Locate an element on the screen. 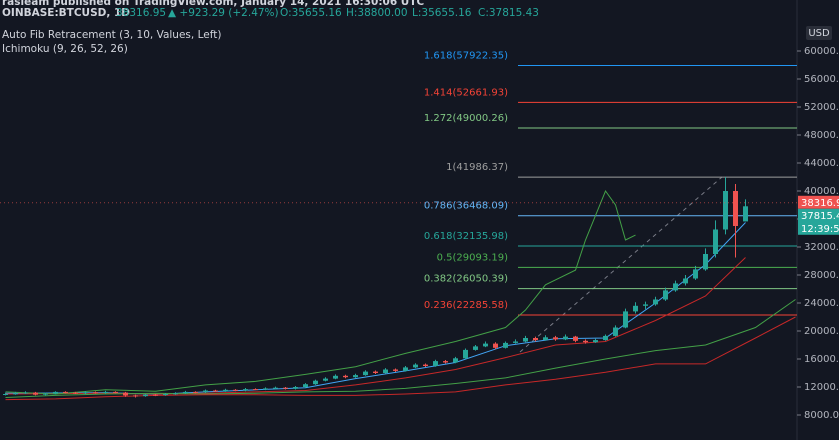 The width and height of the screenshot is (839, 440). fib-label: 1.272(49000.26) is located at coordinates (466, 118).